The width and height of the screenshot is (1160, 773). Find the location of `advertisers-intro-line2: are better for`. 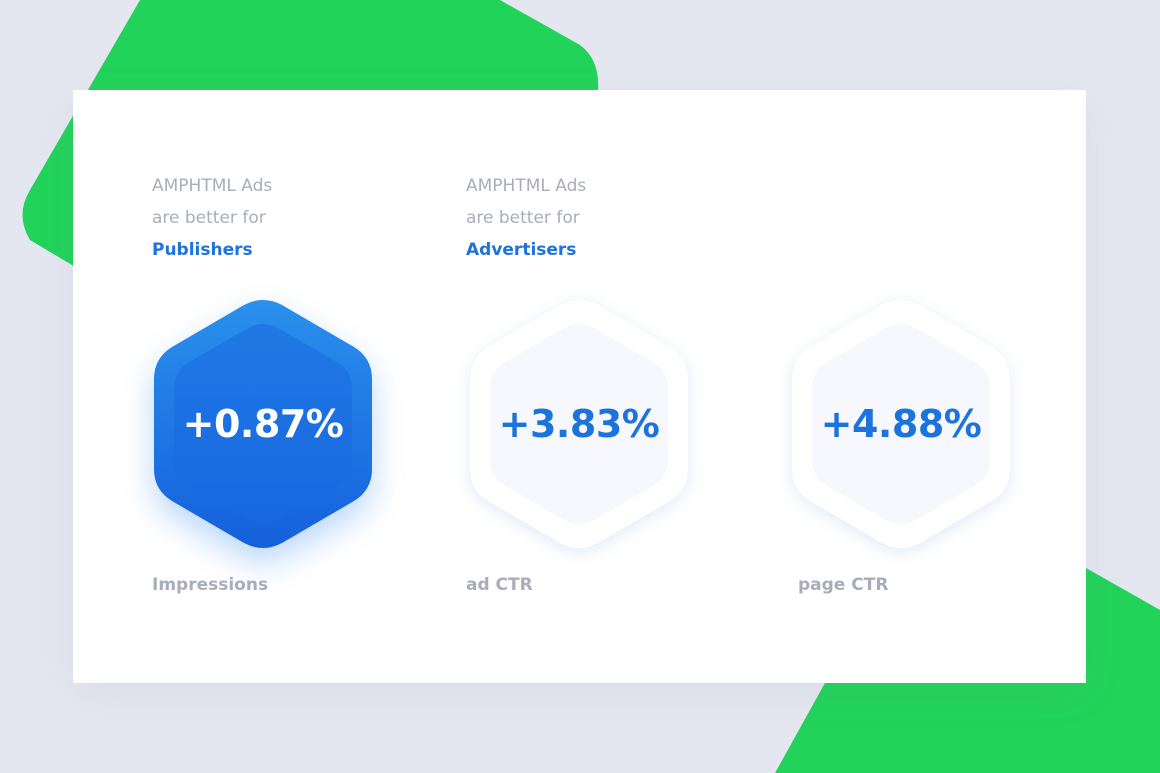

advertisers-intro-line2: are better for is located at coordinates (523, 218).